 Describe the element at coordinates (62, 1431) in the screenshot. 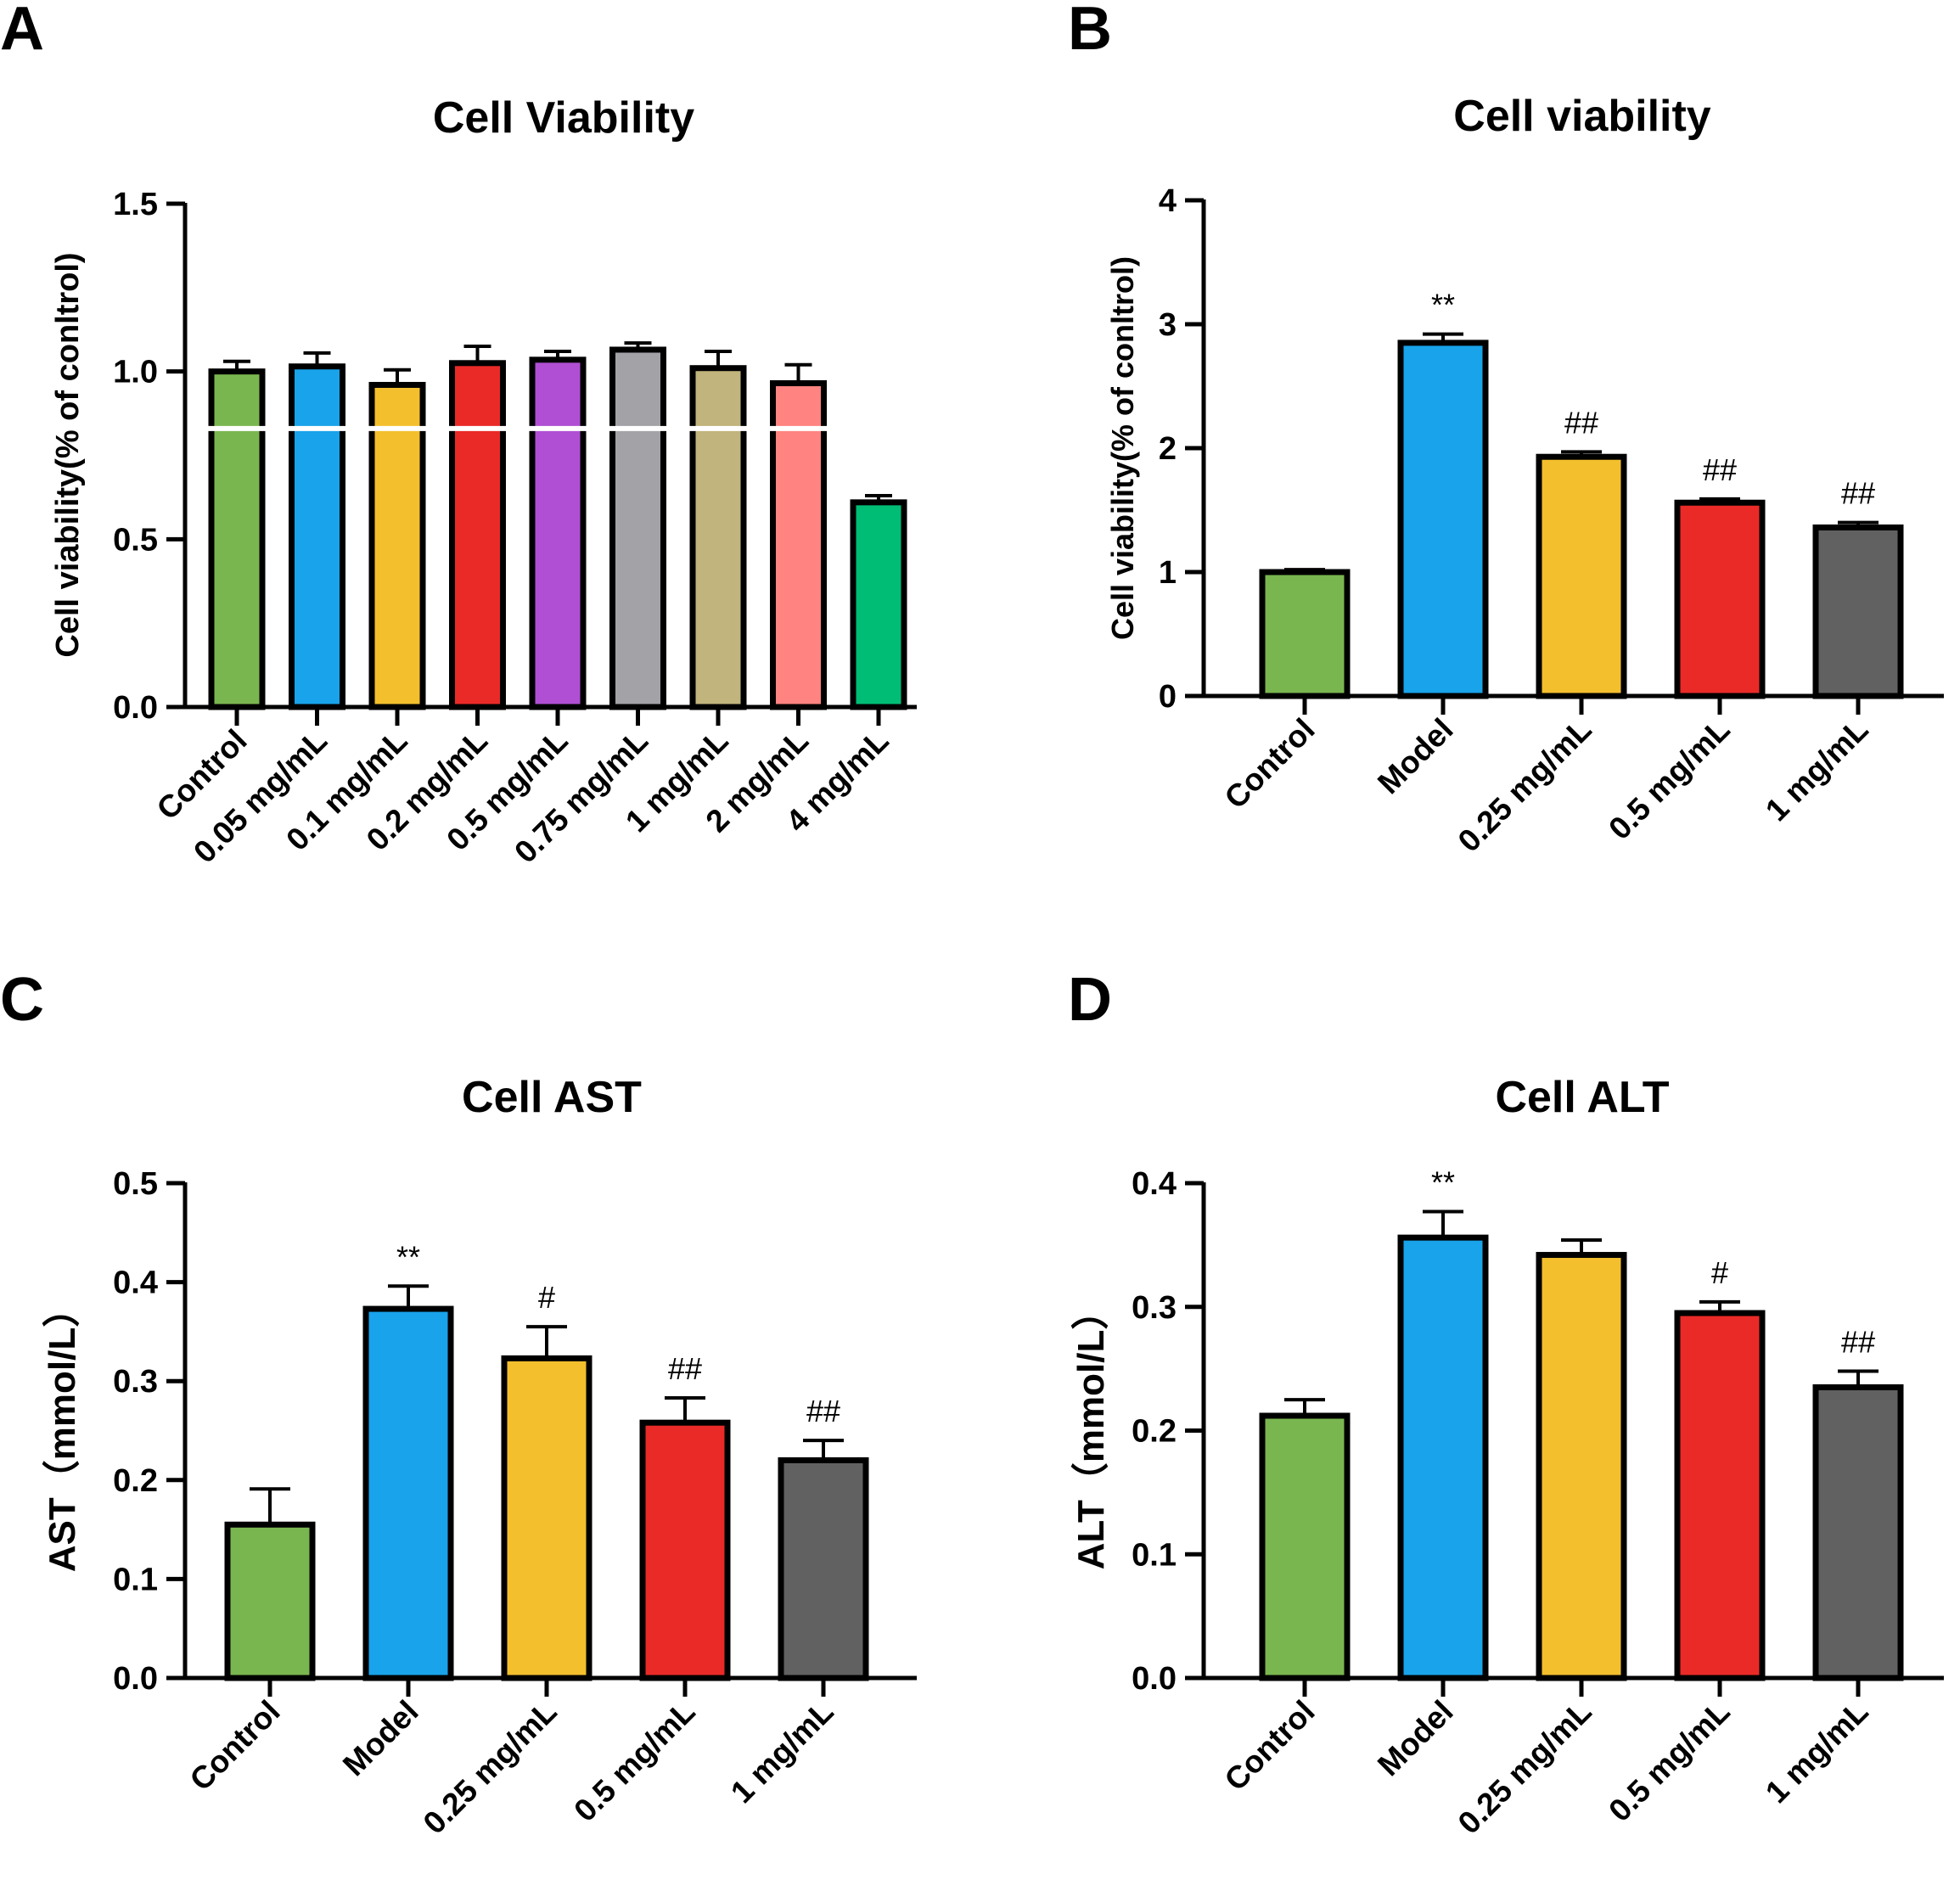

I see `y-axis-label: AST（mmol/L）` at that location.